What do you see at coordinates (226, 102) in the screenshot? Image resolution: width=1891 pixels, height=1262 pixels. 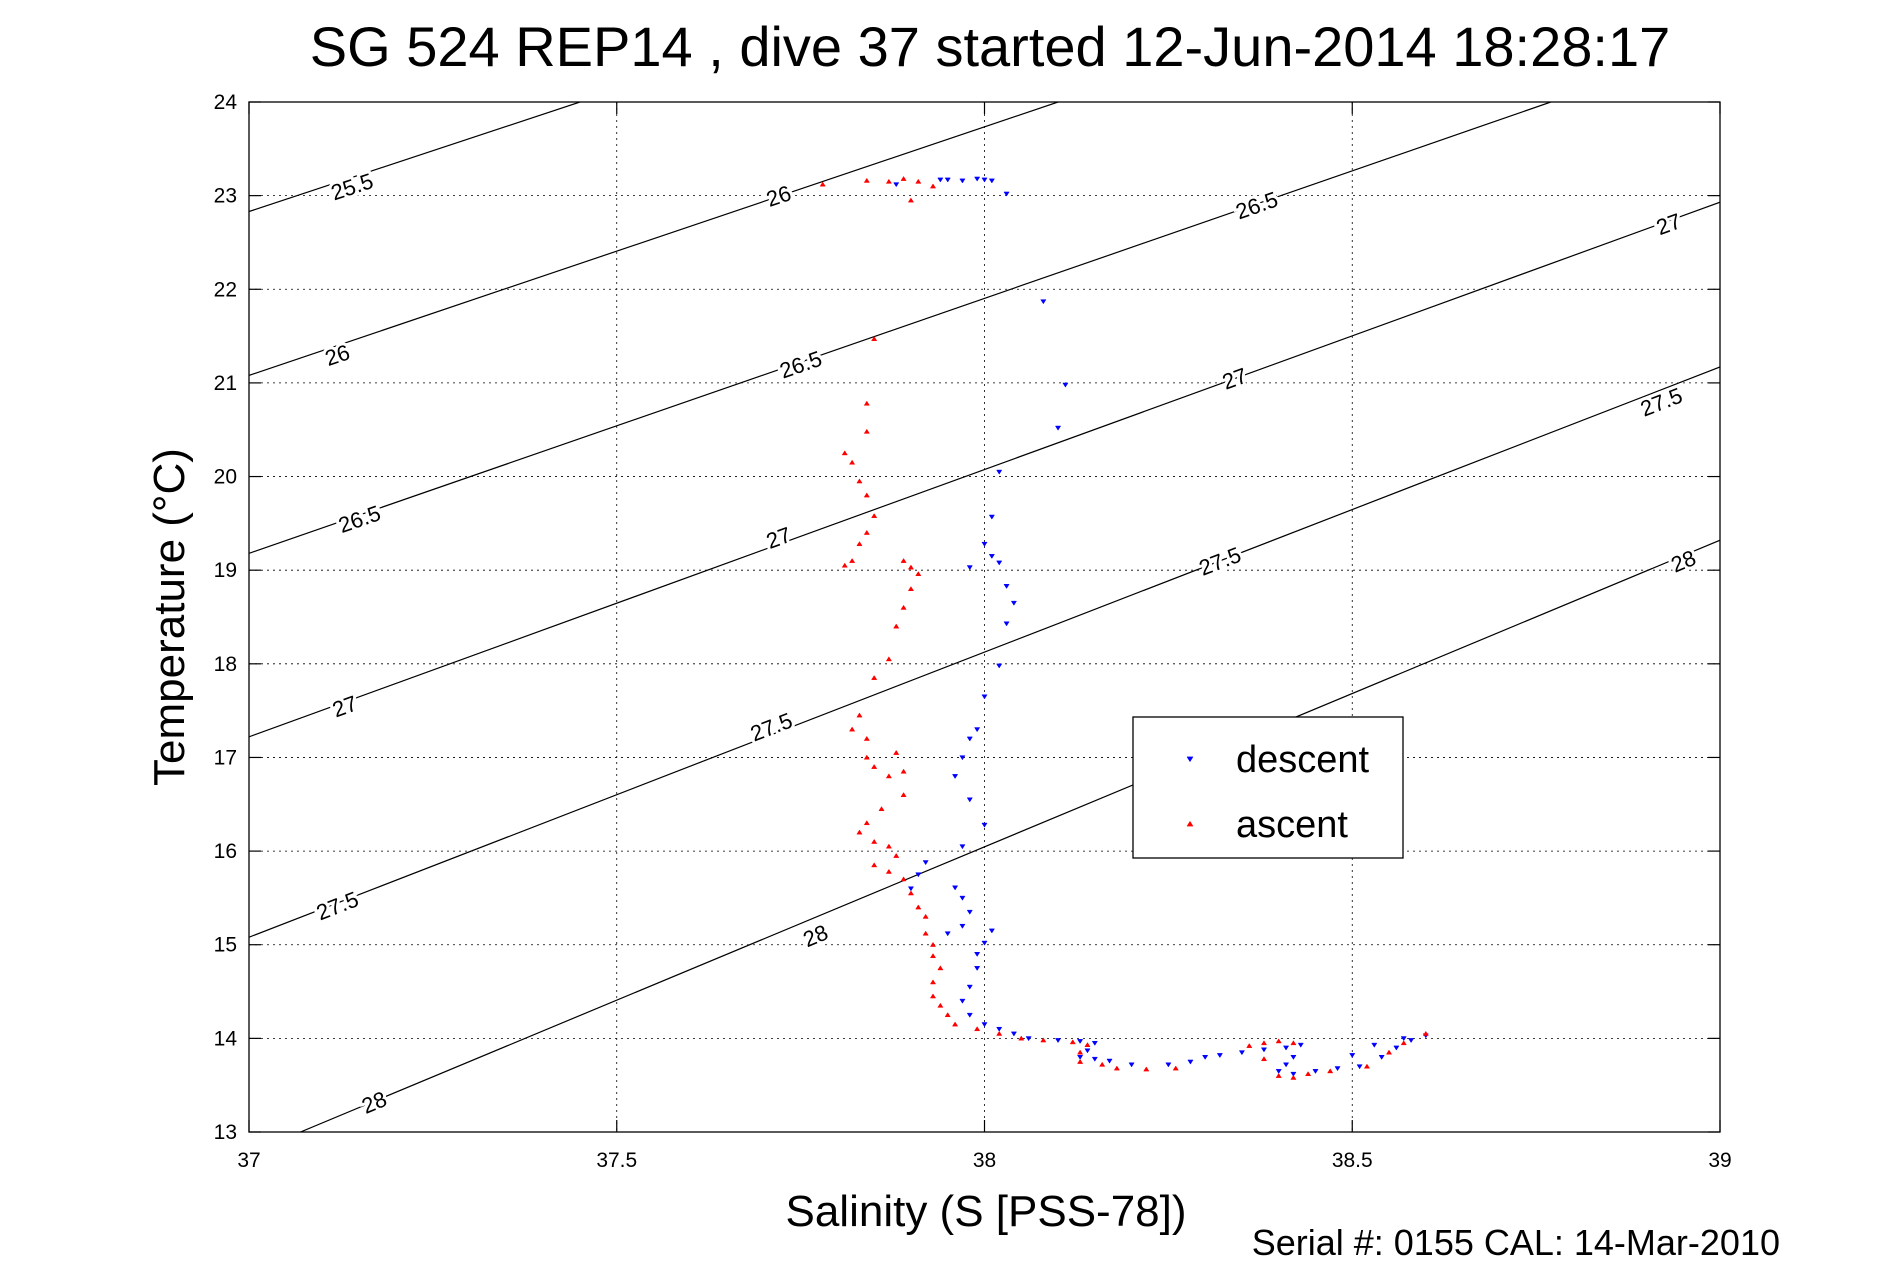 I see `y-tick-label: 24` at bounding box center [226, 102].